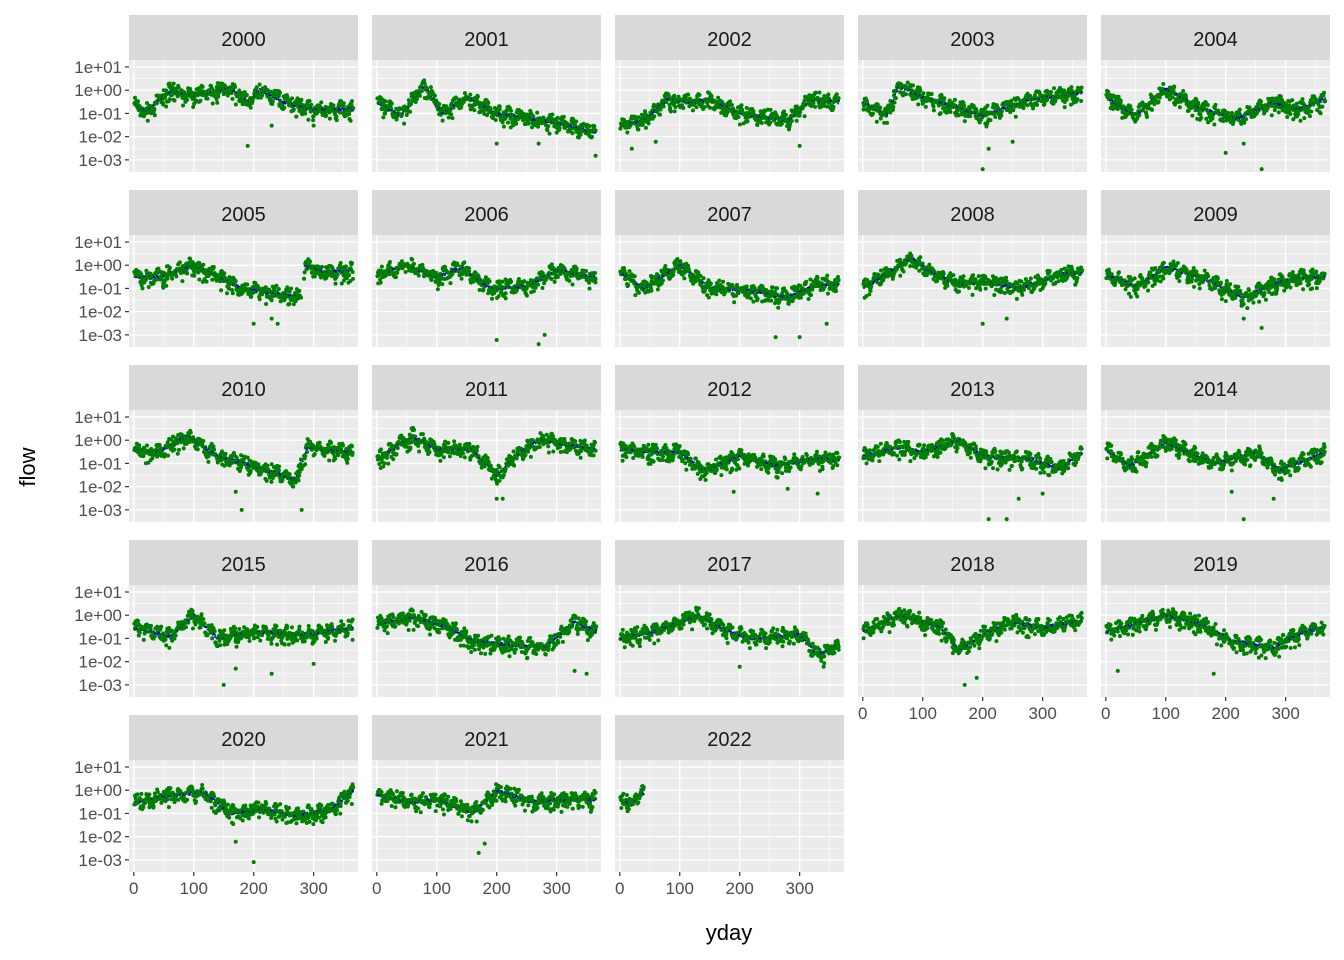  I want to click on facet-strip-label: 2005, so click(243, 215).